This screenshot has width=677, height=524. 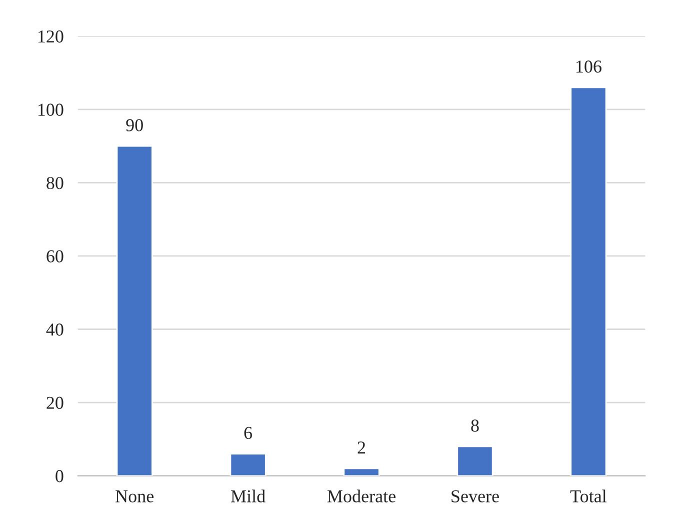 I want to click on y-tick-label: 40, so click(x=55, y=330).